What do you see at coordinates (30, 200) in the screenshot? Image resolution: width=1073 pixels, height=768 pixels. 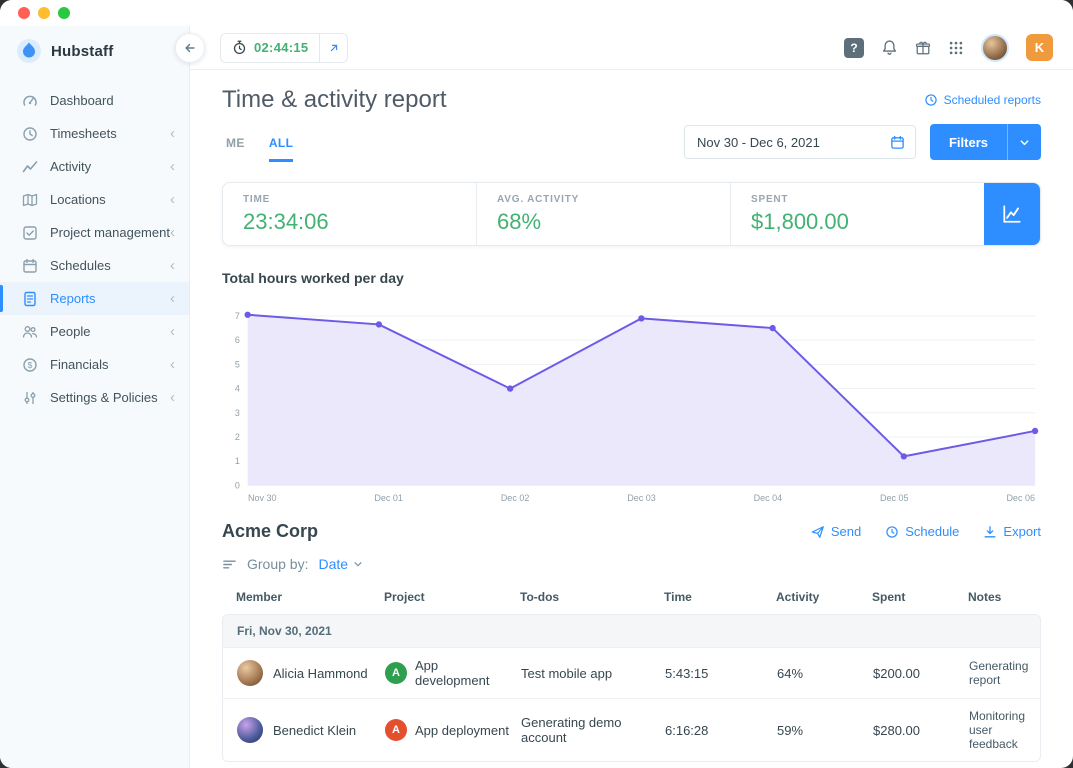 I see `locations-icon` at bounding box center [30, 200].